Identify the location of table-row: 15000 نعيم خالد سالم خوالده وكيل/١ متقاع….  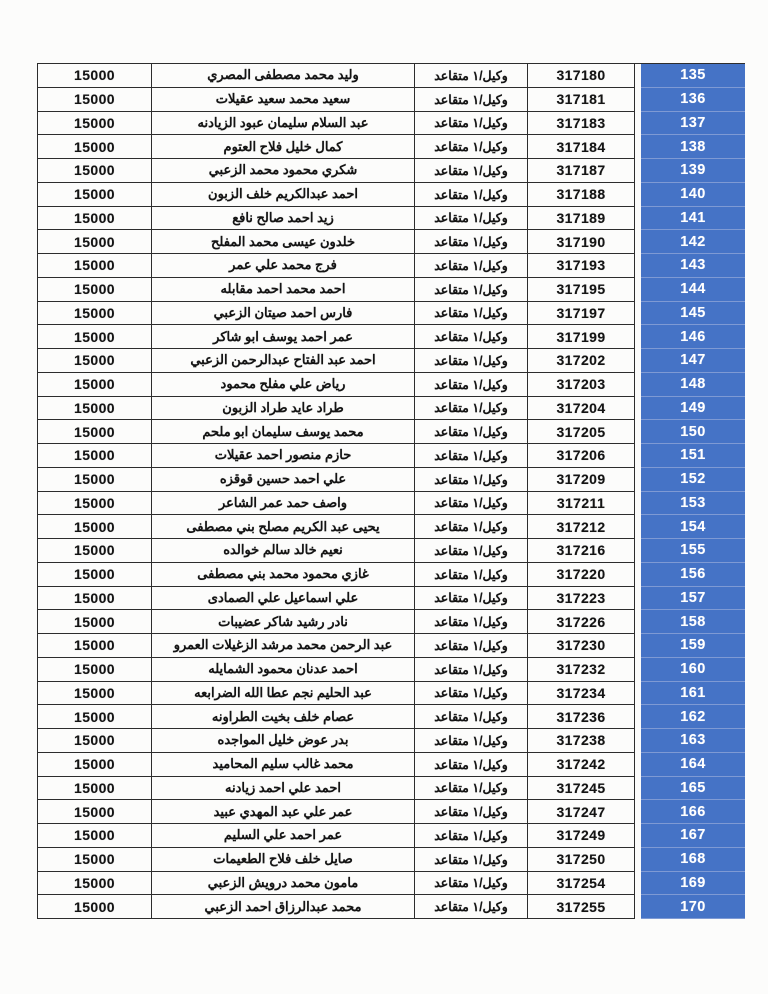
(391, 551).